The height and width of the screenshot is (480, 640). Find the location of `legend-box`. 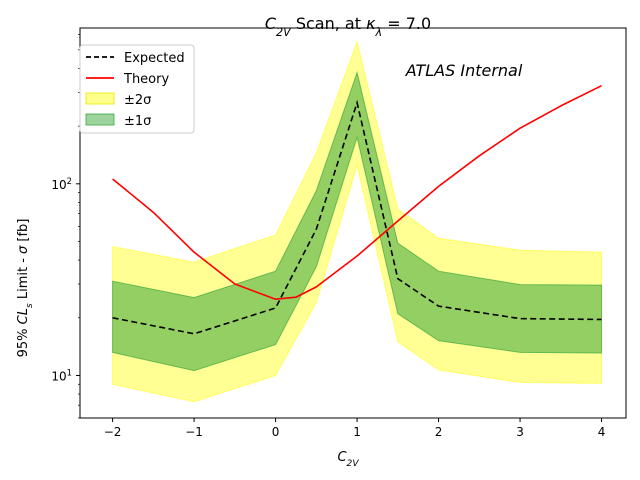

legend-box is located at coordinates (137, 89).